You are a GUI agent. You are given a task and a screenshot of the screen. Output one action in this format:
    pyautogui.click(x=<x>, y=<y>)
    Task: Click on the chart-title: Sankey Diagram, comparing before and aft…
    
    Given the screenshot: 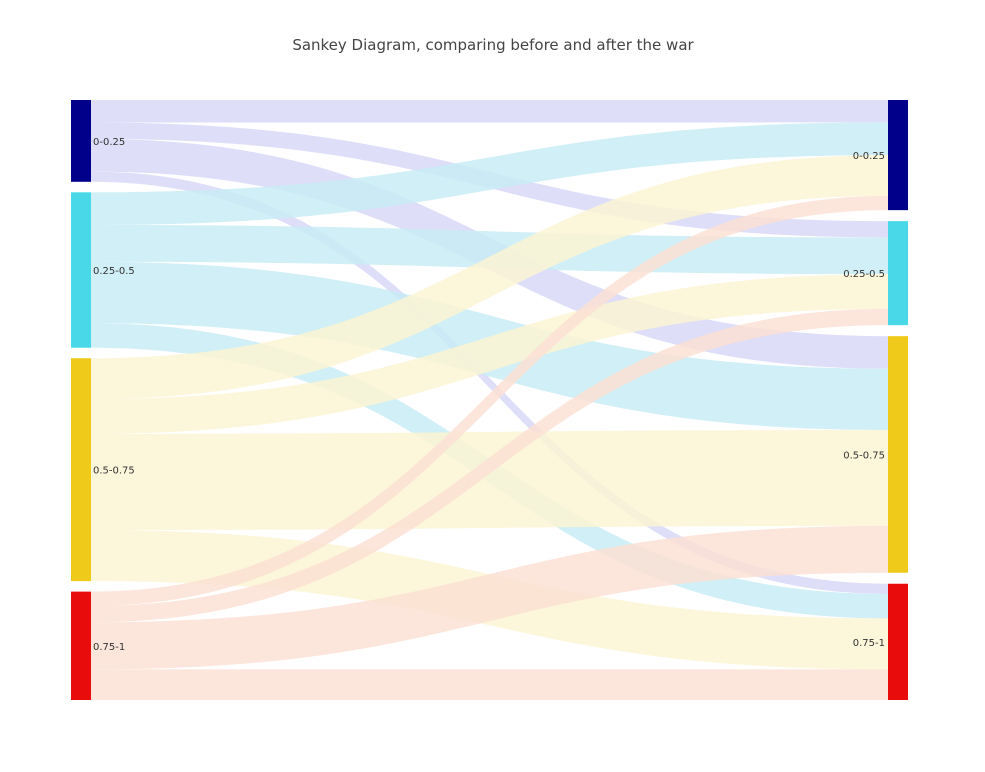 What is the action you would take?
    pyautogui.click(x=493, y=45)
    